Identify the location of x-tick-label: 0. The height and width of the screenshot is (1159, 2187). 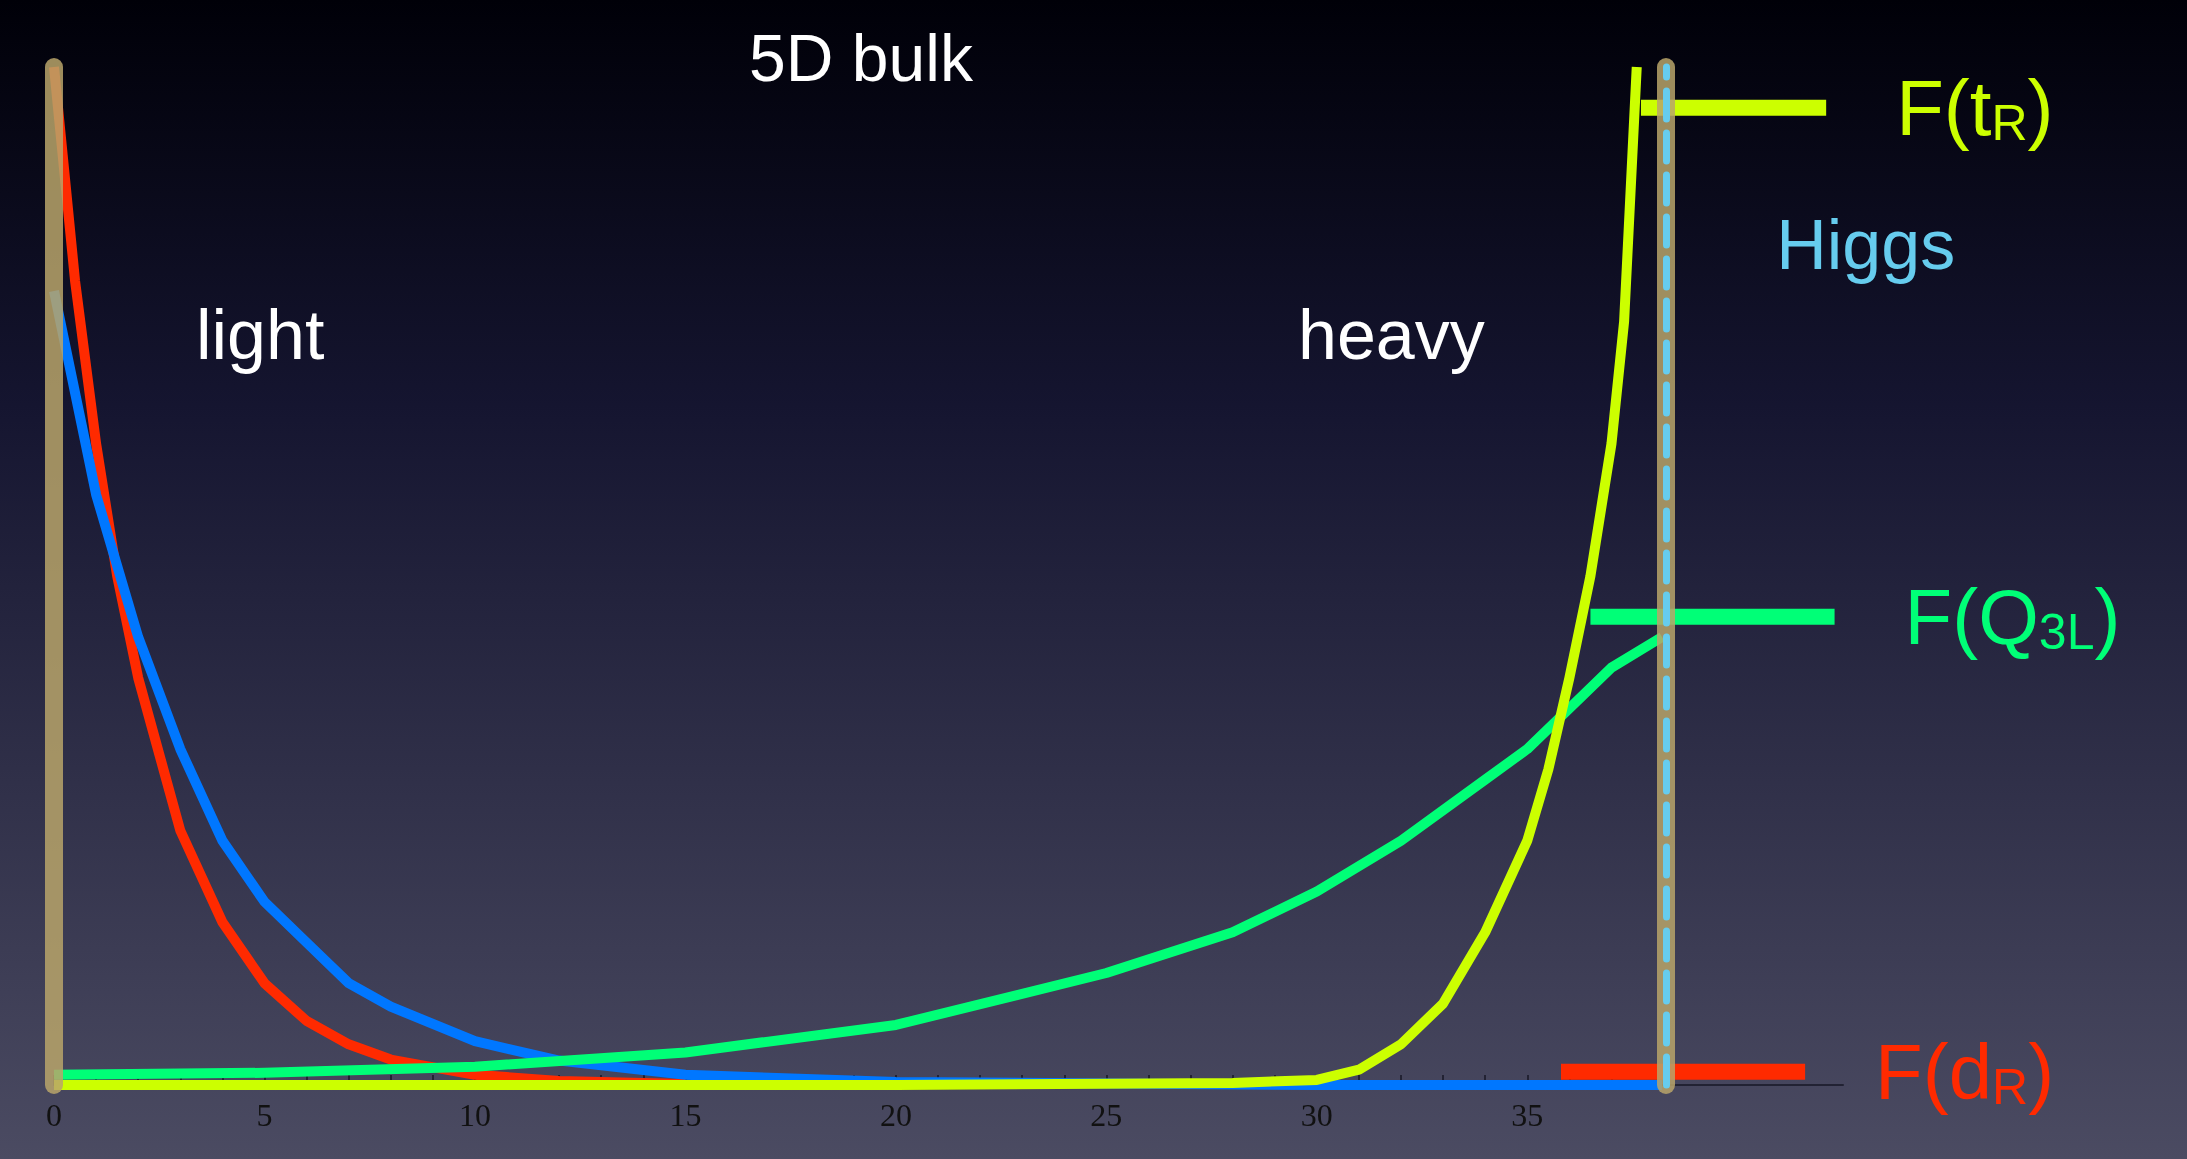
(54, 1115).